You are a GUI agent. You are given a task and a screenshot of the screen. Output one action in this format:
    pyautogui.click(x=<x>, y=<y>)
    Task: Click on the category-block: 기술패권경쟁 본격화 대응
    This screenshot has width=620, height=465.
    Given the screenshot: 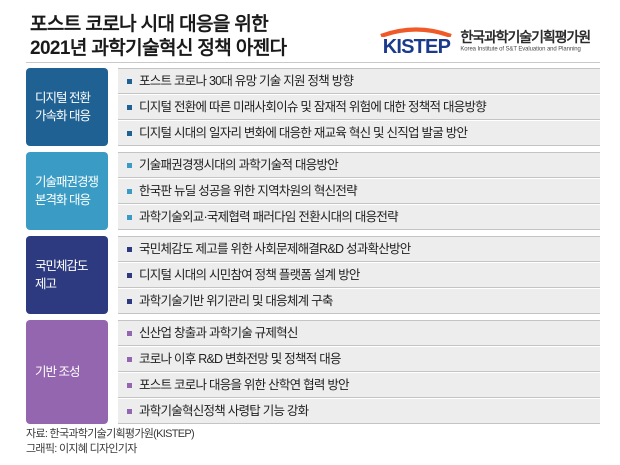 What is the action you would take?
    pyautogui.click(x=67, y=191)
    